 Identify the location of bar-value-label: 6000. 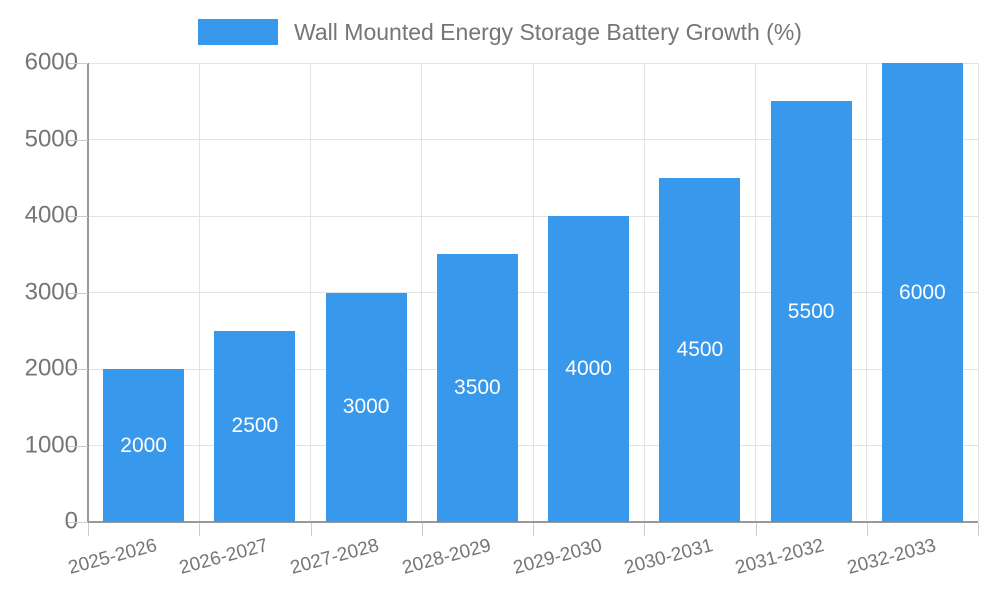
(922, 292).